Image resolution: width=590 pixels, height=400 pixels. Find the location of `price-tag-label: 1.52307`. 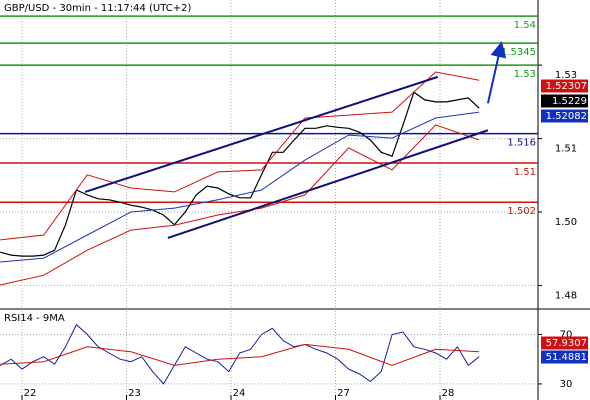

price-tag-label: 1.52307 is located at coordinates (566, 86).